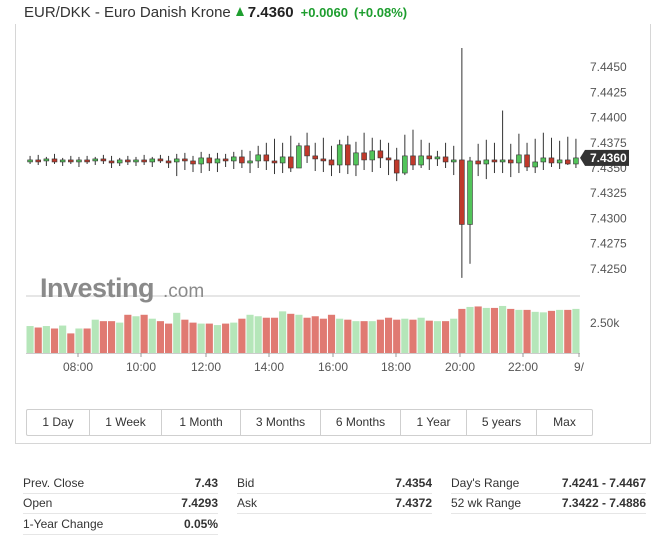 This screenshot has width=660, height=549. I want to click on stat-value: 7.4354, so click(413, 483).